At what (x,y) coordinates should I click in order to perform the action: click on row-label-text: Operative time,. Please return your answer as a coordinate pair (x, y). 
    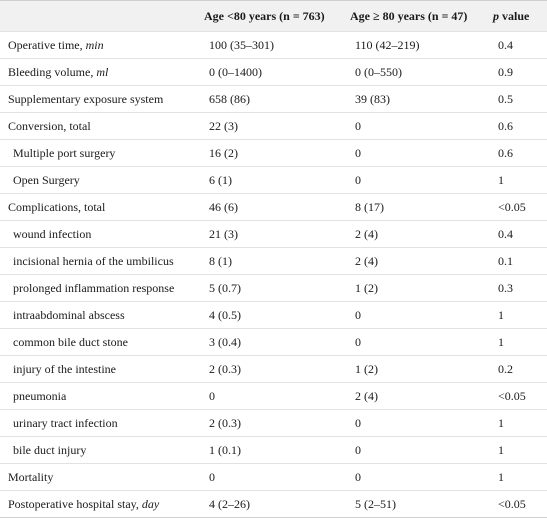
    Looking at the image, I should click on (47, 44).